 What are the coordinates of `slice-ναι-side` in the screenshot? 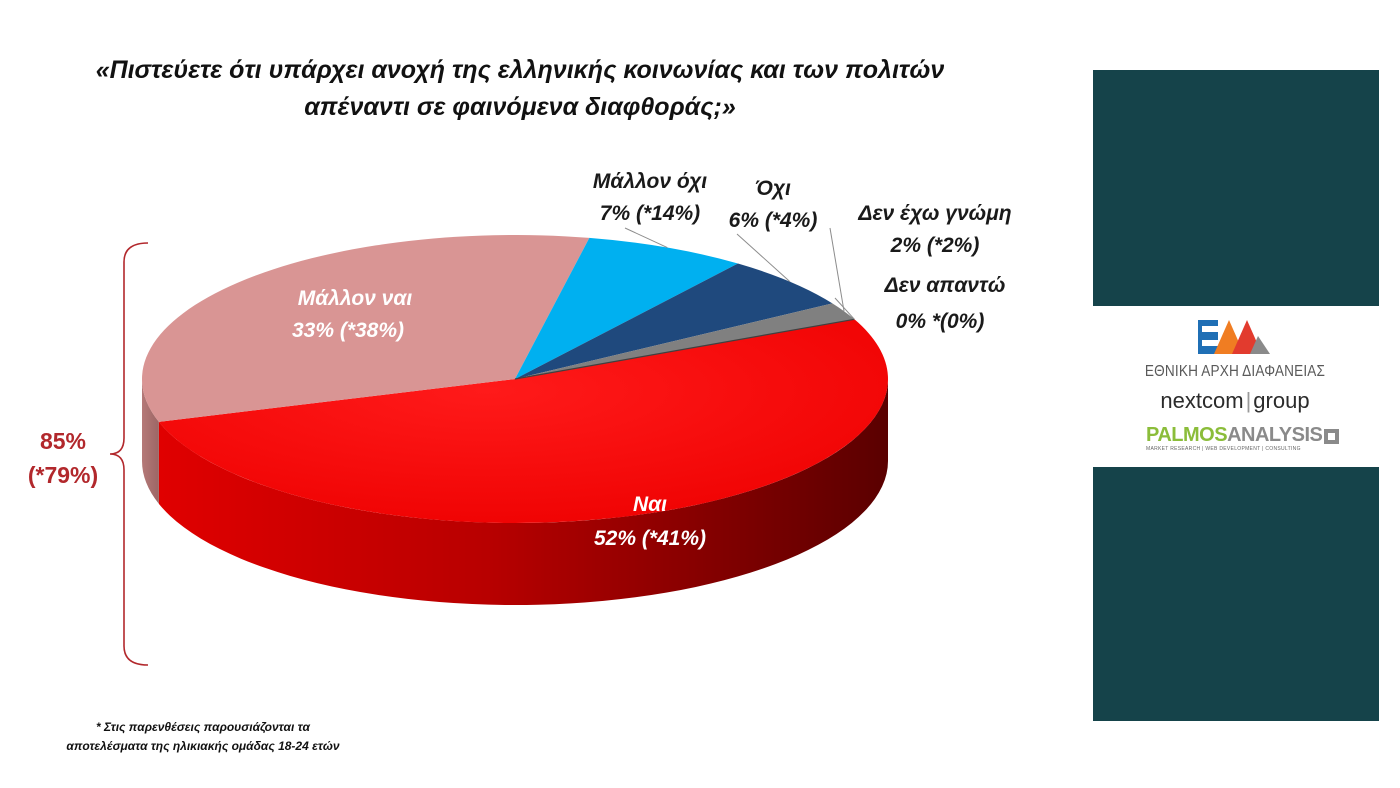 It's located at (523, 492).